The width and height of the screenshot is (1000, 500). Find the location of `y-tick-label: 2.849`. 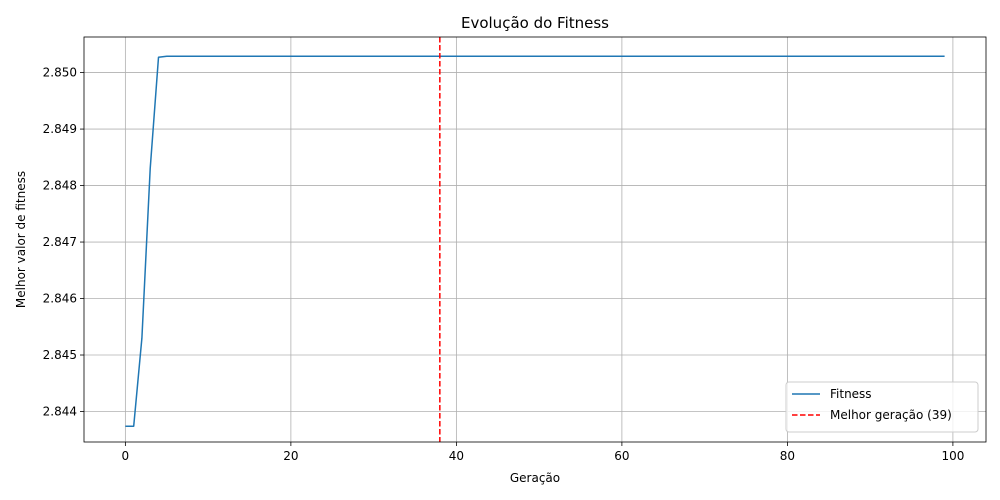

y-tick-label: 2.849 is located at coordinates (60, 129).